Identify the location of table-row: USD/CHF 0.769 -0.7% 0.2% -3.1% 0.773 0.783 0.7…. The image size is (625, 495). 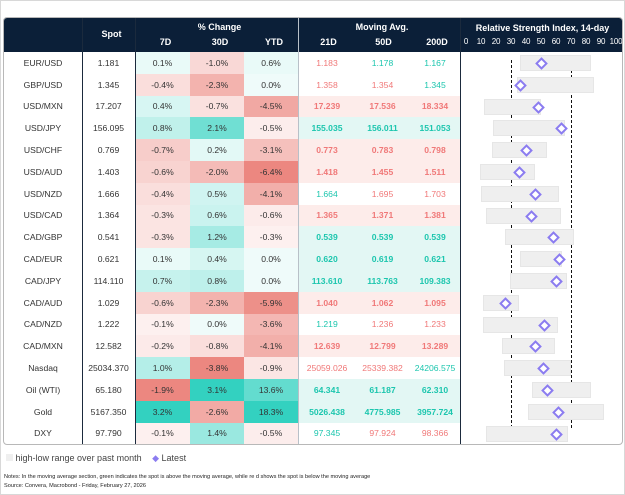
(313, 150).